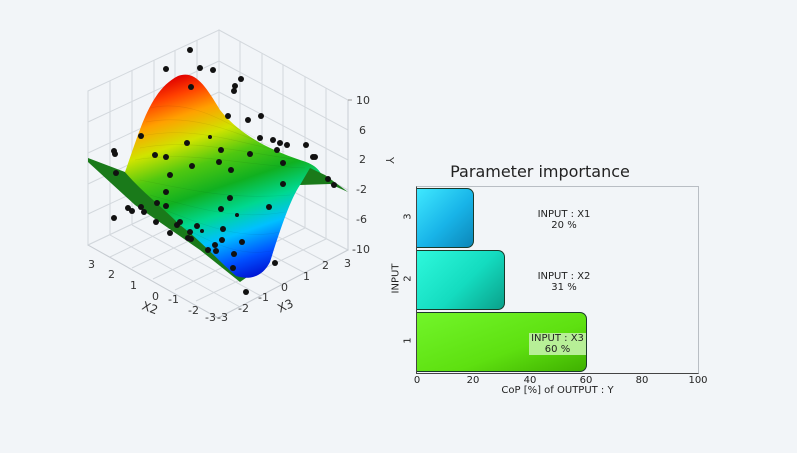 The height and width of the screenshot is (453, 797). I want to click on y-tick: -6, so click(361, 219).